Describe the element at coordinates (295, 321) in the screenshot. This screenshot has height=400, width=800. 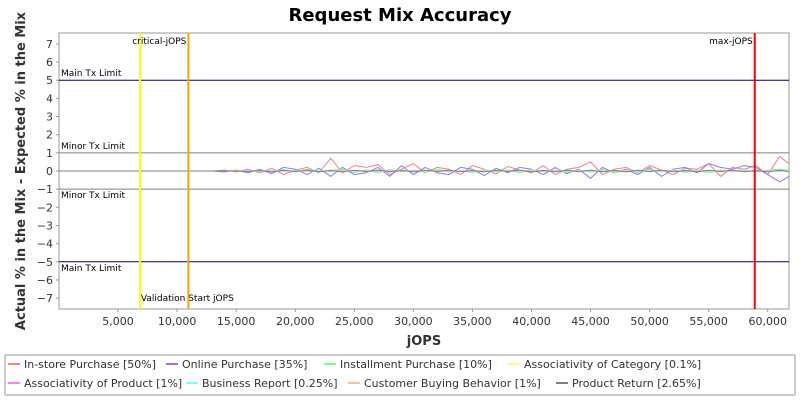
I see `x-tick-label: 20,000` at that location.